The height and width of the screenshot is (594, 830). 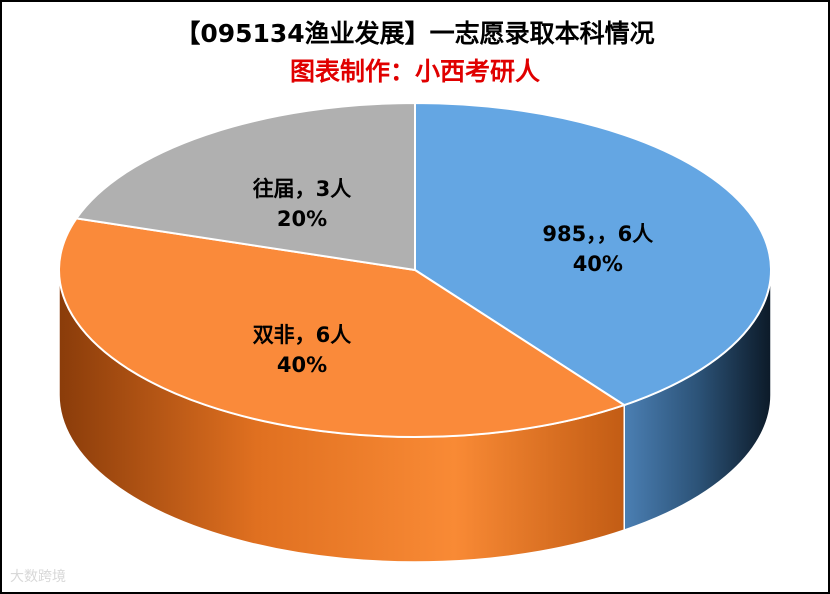 What do you see at coordinates (598, 264) in the screenshot?
I see `slice-percent-1: 40%` at bounding box center [598, 264].